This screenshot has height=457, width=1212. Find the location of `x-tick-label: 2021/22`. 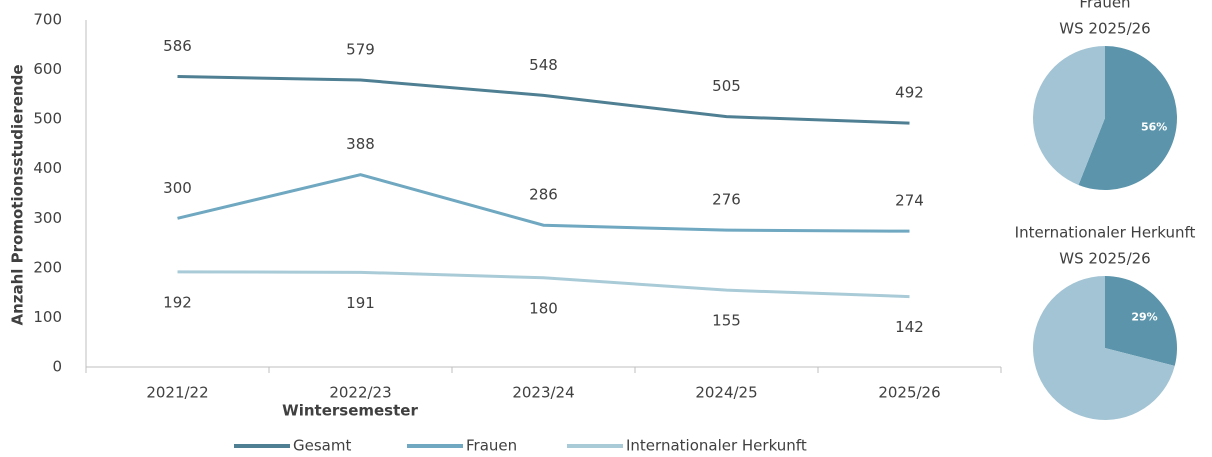

x-tick-label: 2021/22 is located at coordinates (177, 393).